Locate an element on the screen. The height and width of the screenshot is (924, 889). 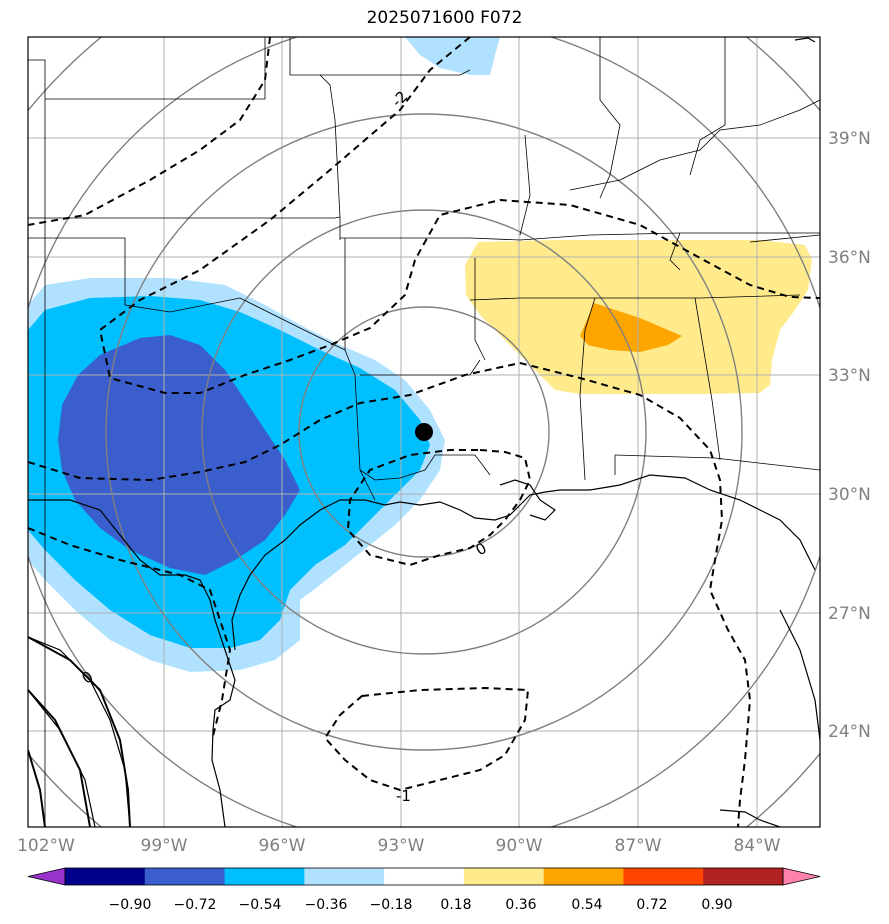
contour-label: -2 is located at coordinates (399, 98).